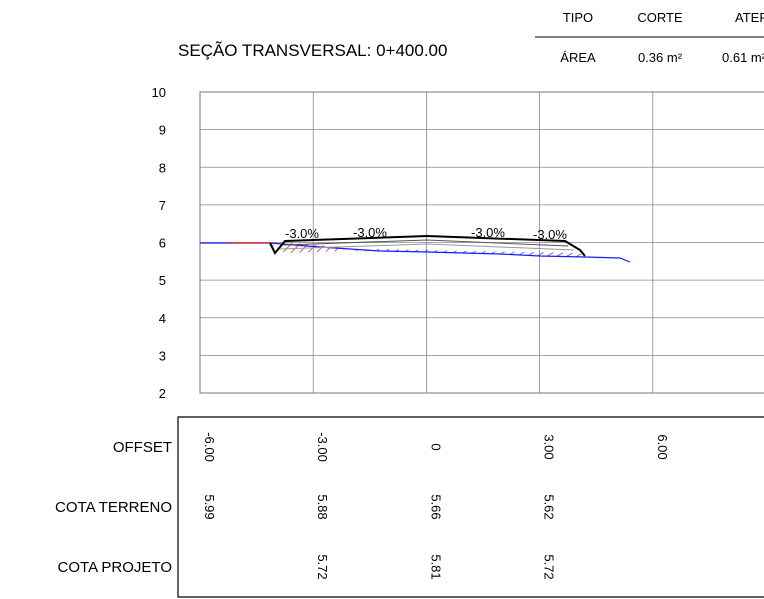 The width and height of the screenshot is (764, 599). I want to click on elevation-tick: 10, so click(159, 92).